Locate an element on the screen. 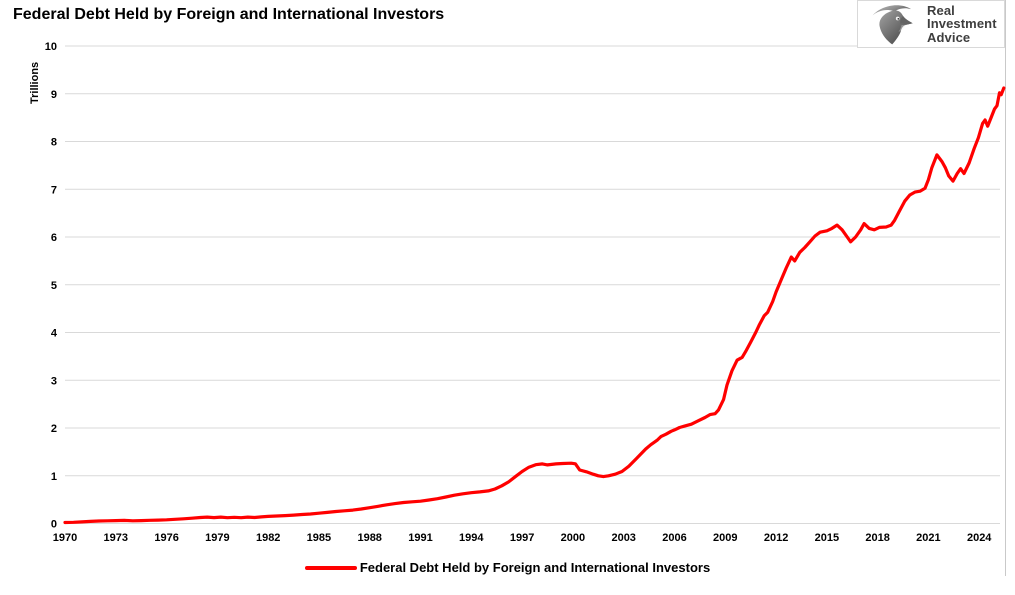  ria-logo: Real Investment Advice is located at coordinates (931, 24).